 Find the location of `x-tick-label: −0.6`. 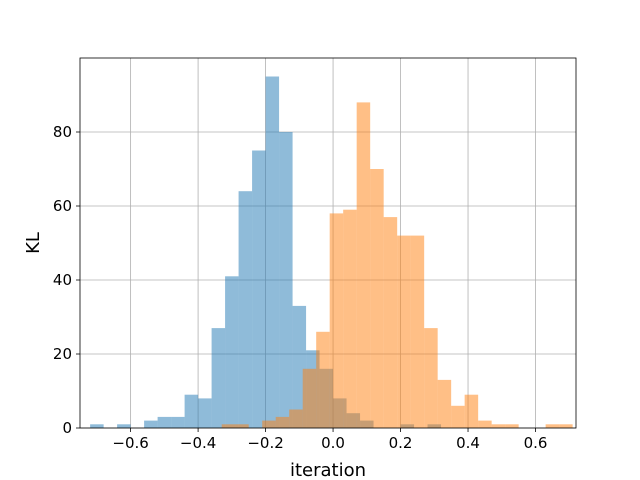

x-tick-label: −0.6 is located at coordinates (130, 443).